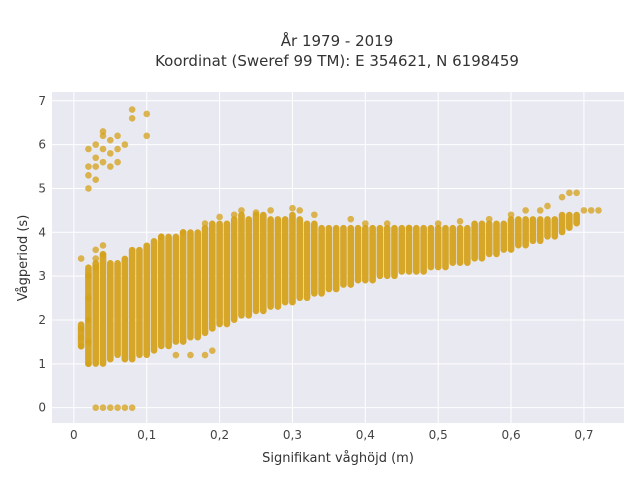 This screenshot has height=480, width=640. What do you see at coordinates (337, 40) in the screenshot?
I see `chart-title-line-1: År 1979 - 2019` at bounding box center [337, 40].